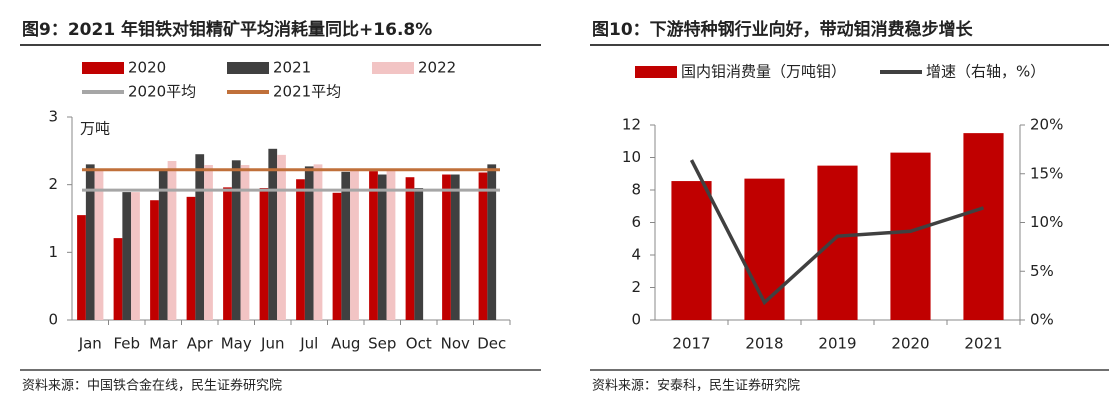 The width and height of the screenshot is (1113, 407). I want to click on source: 资料来源：中国铁合金在线，民生证券研究院, so click(152, 386).